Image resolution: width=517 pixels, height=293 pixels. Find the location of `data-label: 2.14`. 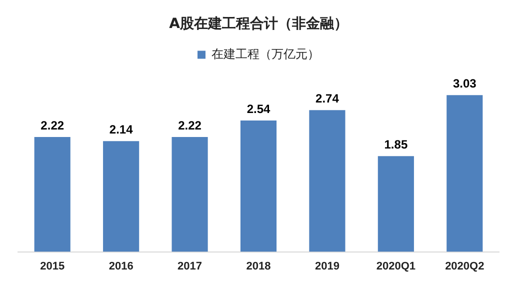

data-label: 2.14 is located at coordinates (121, 129).